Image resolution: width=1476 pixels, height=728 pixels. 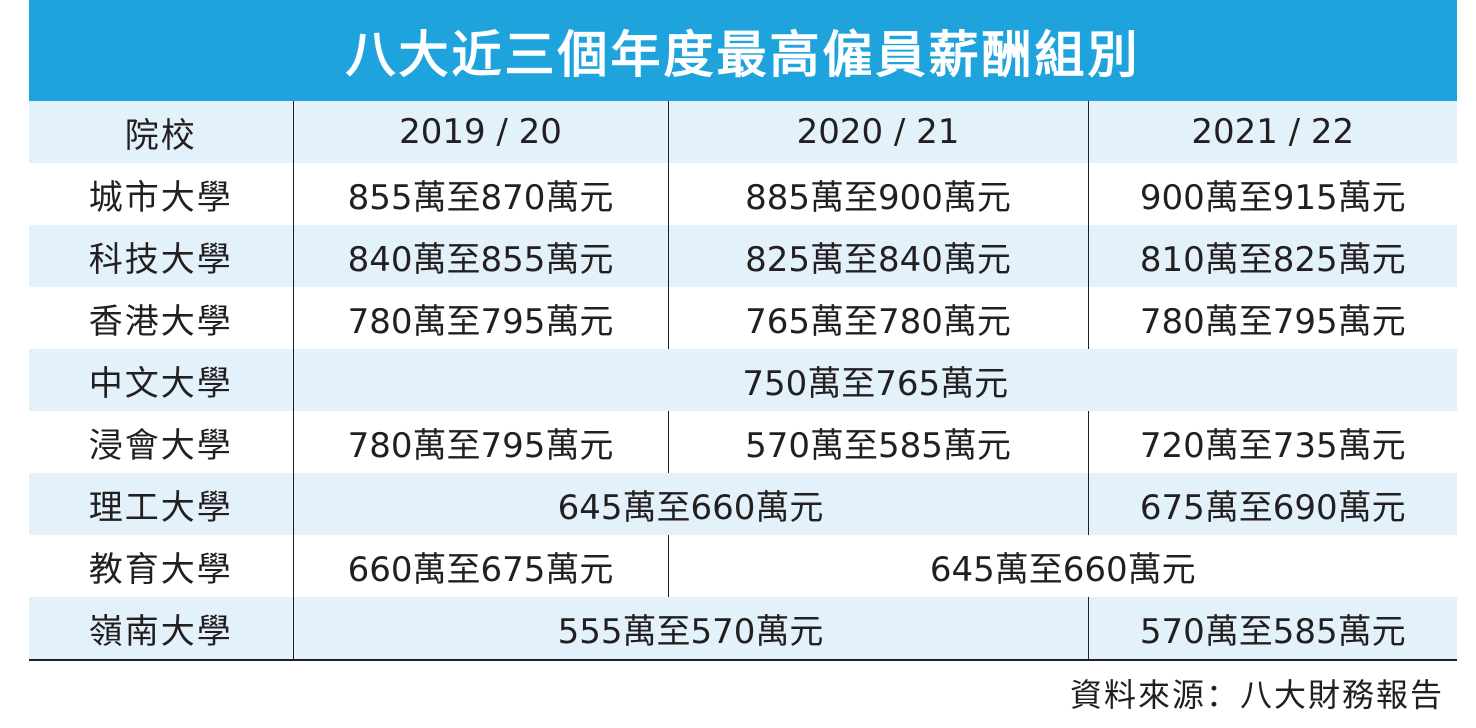 I want to click on school-name: 城市大學, so click(x=161, y=194).